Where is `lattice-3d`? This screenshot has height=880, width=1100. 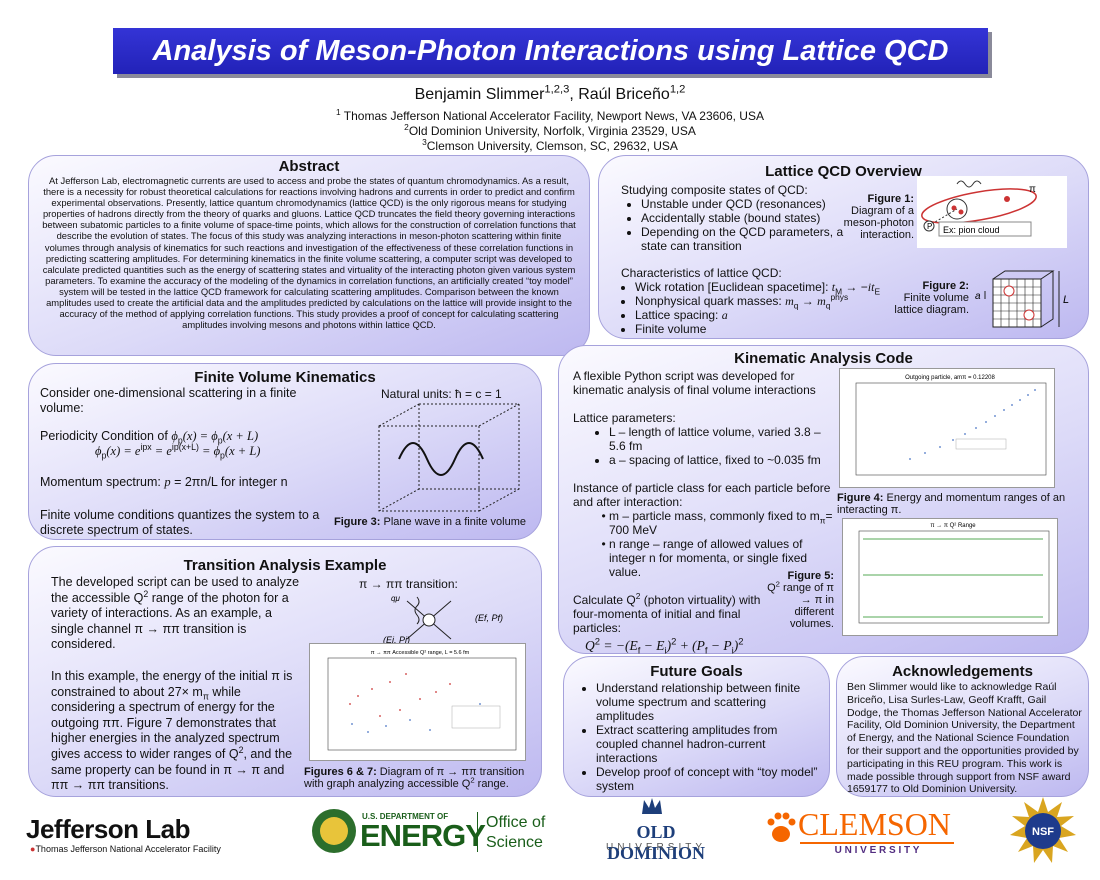
lattice-3d is located at coordinates (1023, 299).